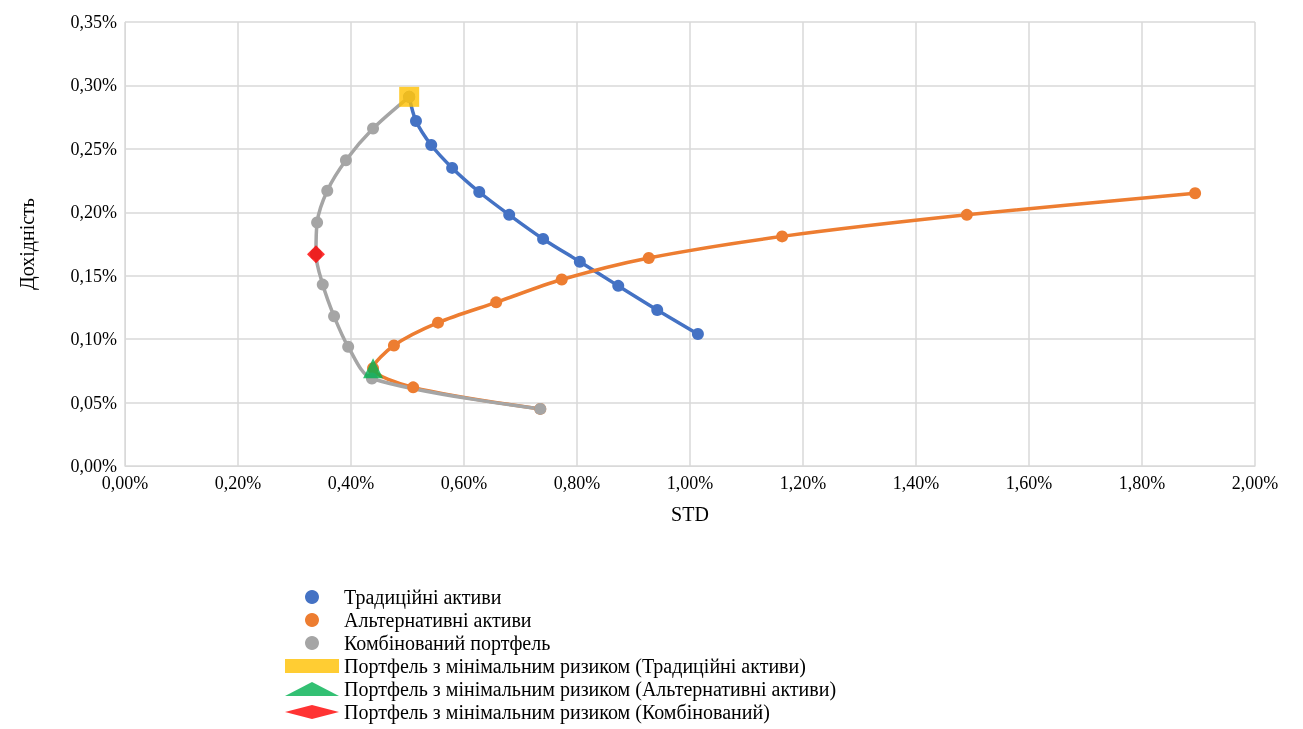  I want to click on legend-label: Портфель з мінімальним ризиком (Традиційні активи), so click(575, 666).